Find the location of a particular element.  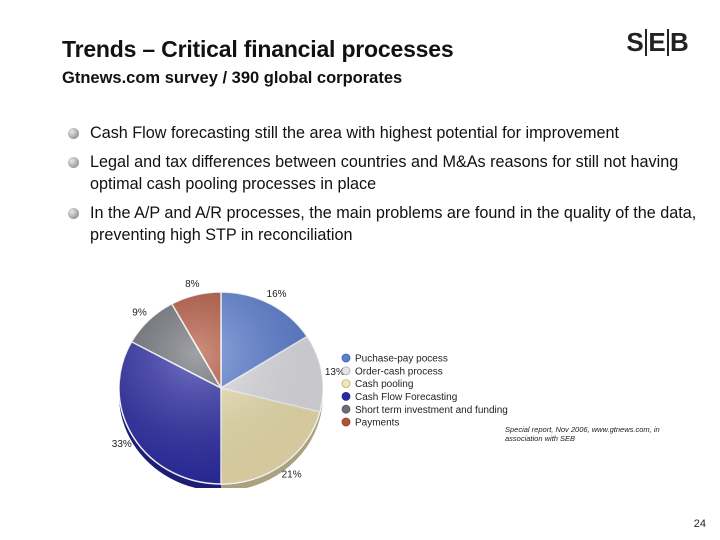

logo-letter-s: S is located at coordinates (635, 42).